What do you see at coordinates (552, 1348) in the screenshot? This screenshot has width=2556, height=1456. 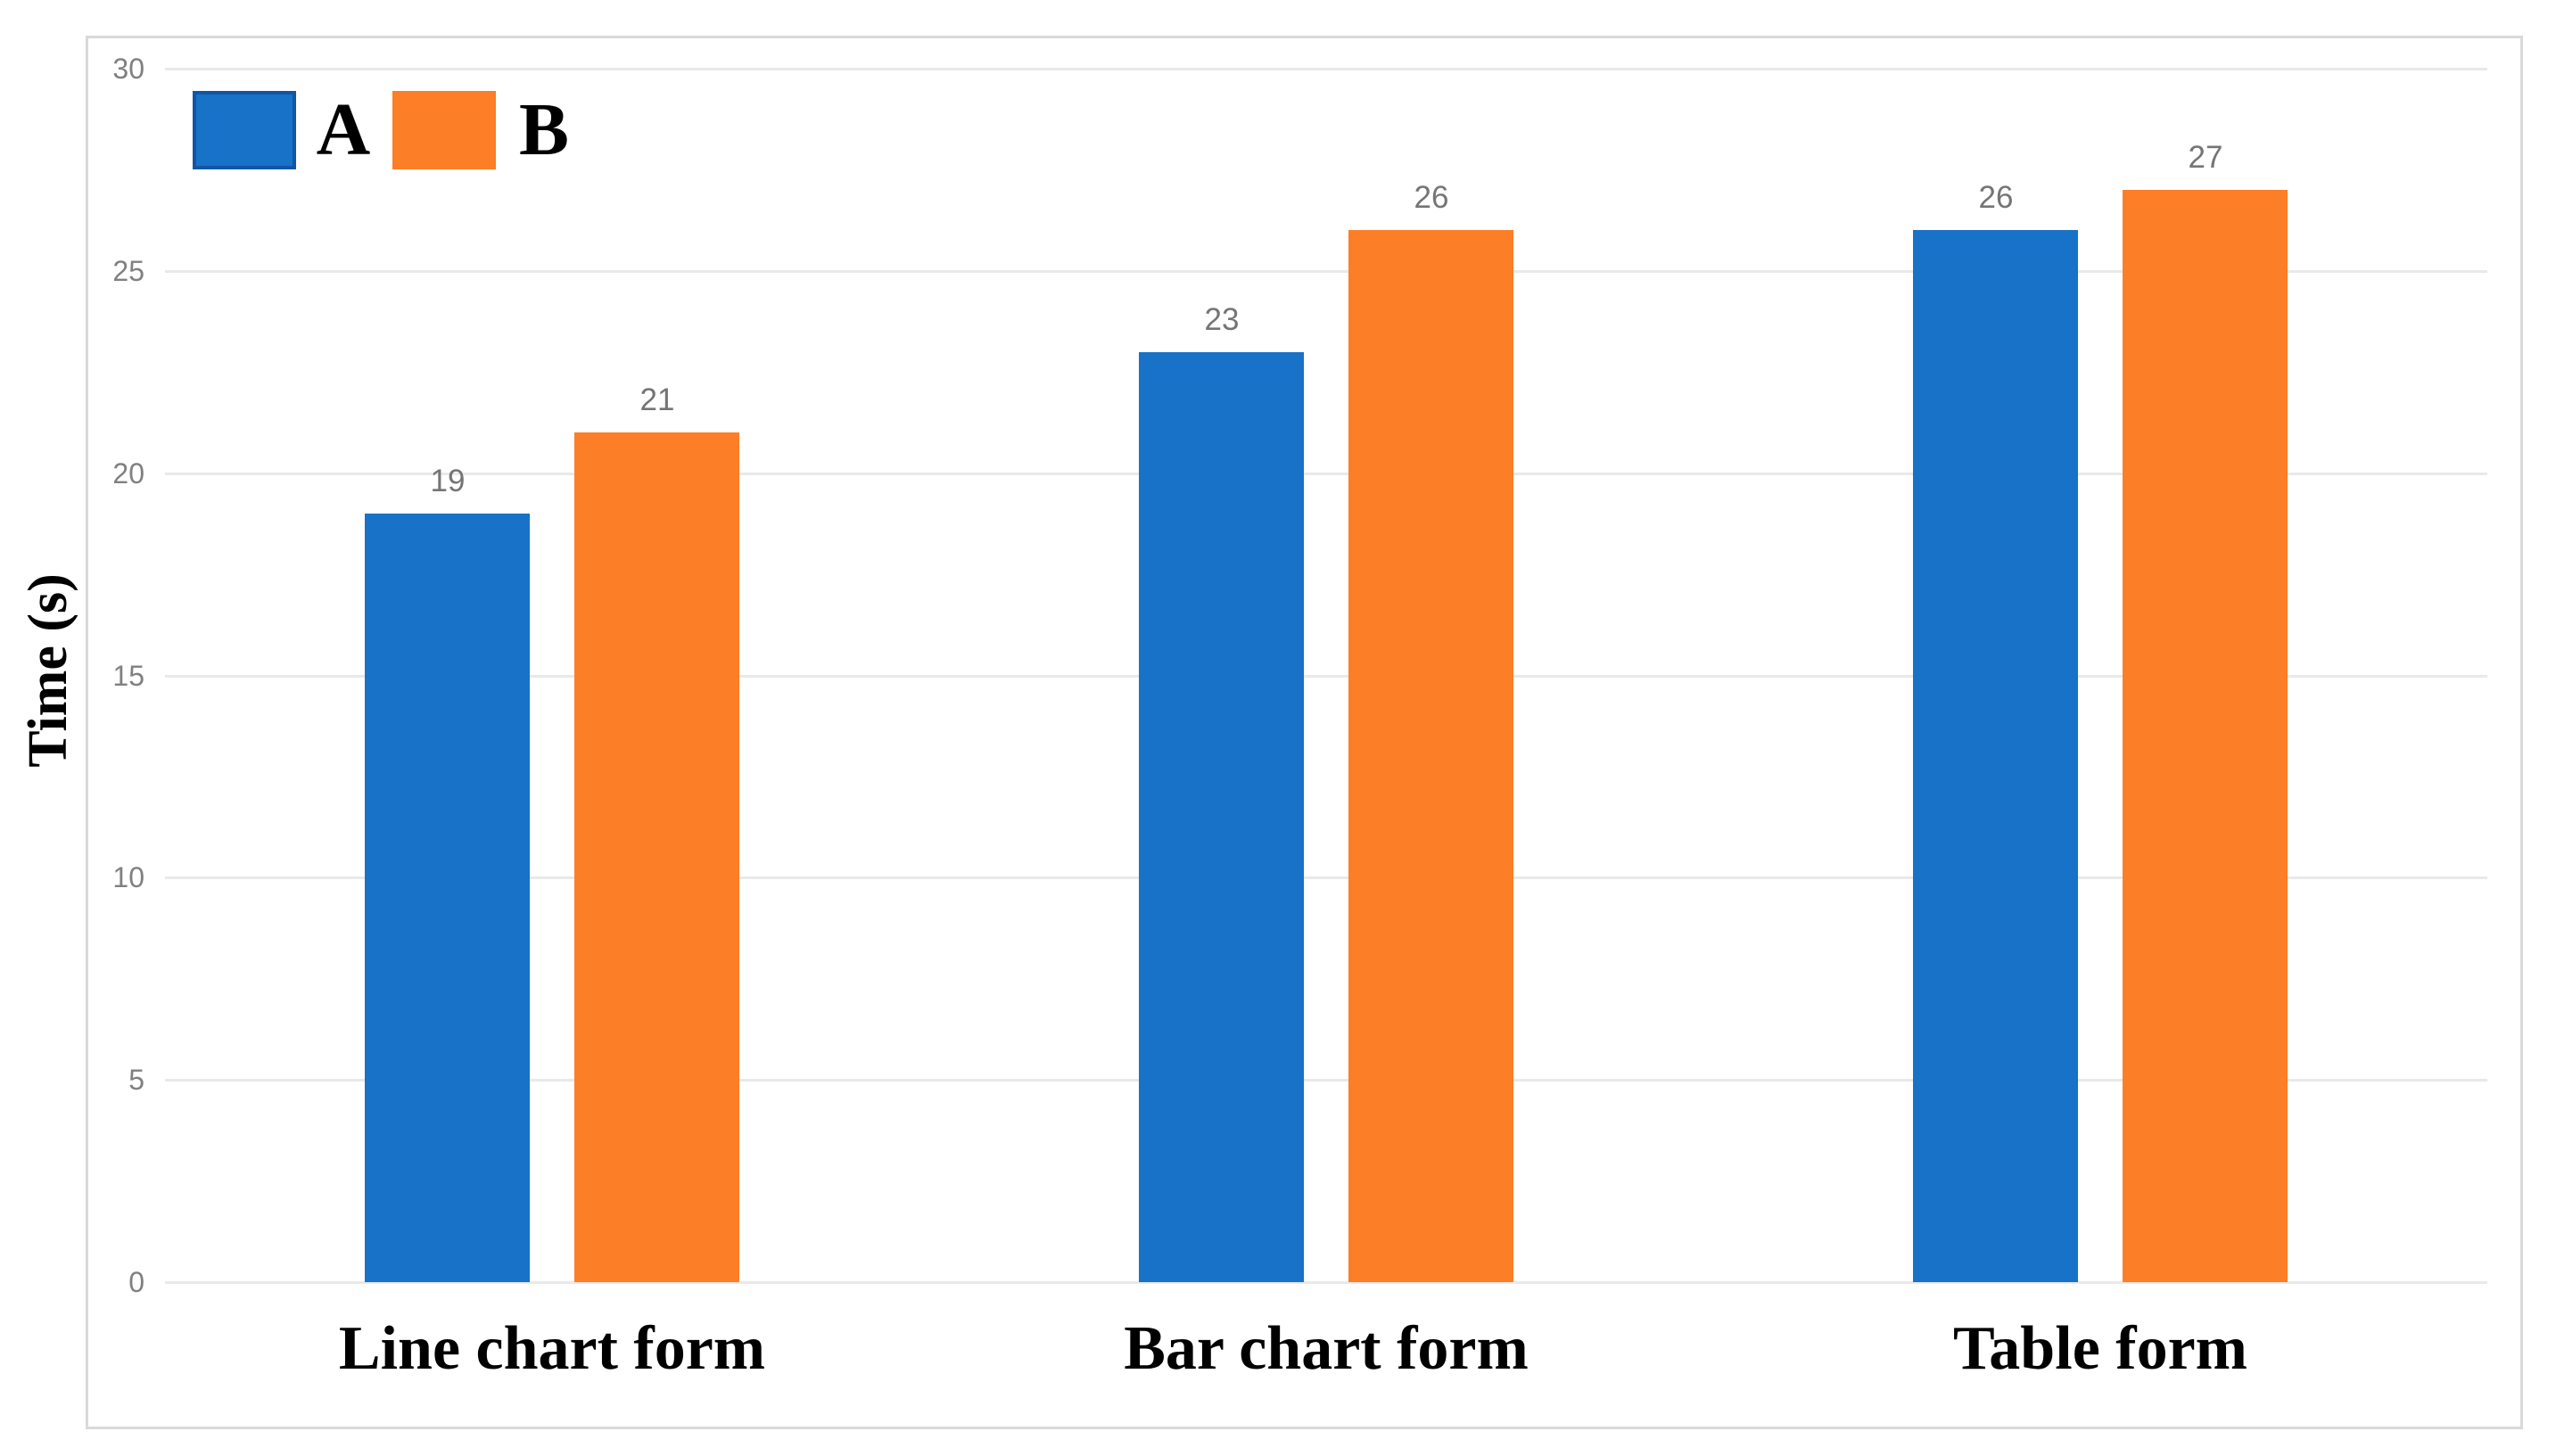 I see `x-category-label-1: Line chart form` at bounding box center [552, 1348].